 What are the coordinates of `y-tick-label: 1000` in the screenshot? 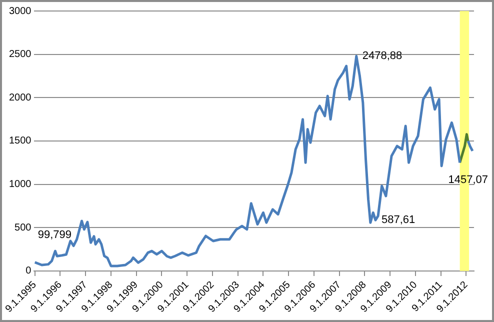 It's located at (20, 184).